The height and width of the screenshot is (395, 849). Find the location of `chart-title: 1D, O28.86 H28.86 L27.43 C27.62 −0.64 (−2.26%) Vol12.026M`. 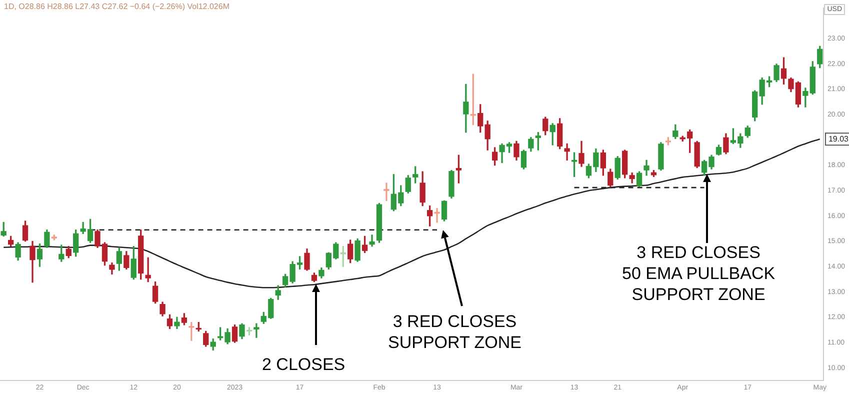

chart-title: 1D, O28.86 H28.86 L27.43 C27.62 −0.64 (−2.26%) Vol12.026M is located at coordinates (117, 6).